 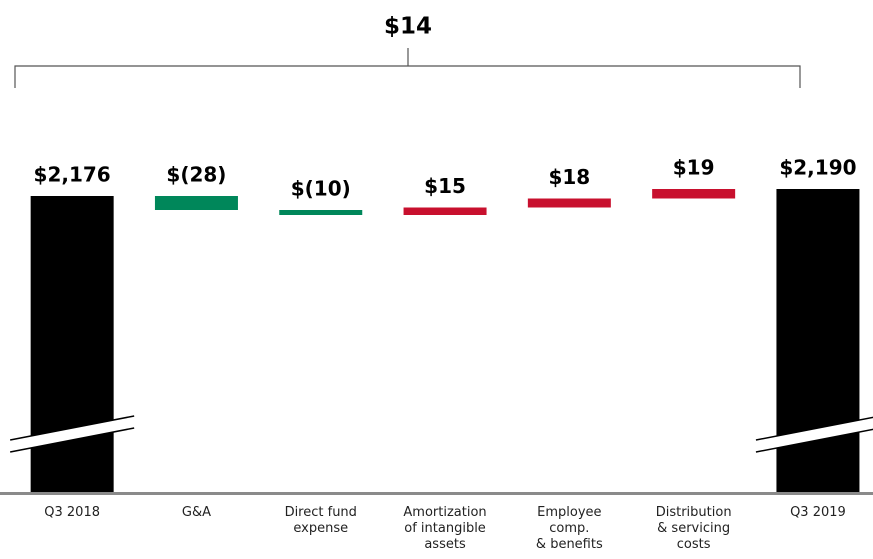 I want to click on x-tick-label: Direct fund expense, so click(x=320, y=520).